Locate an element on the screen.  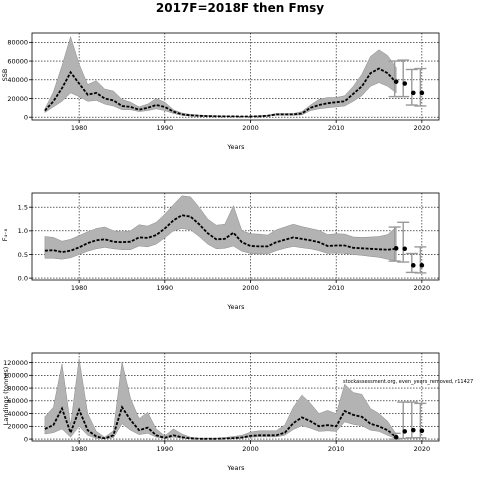
landings-ytick-label: 60000 is located at coordinates (17, 401).